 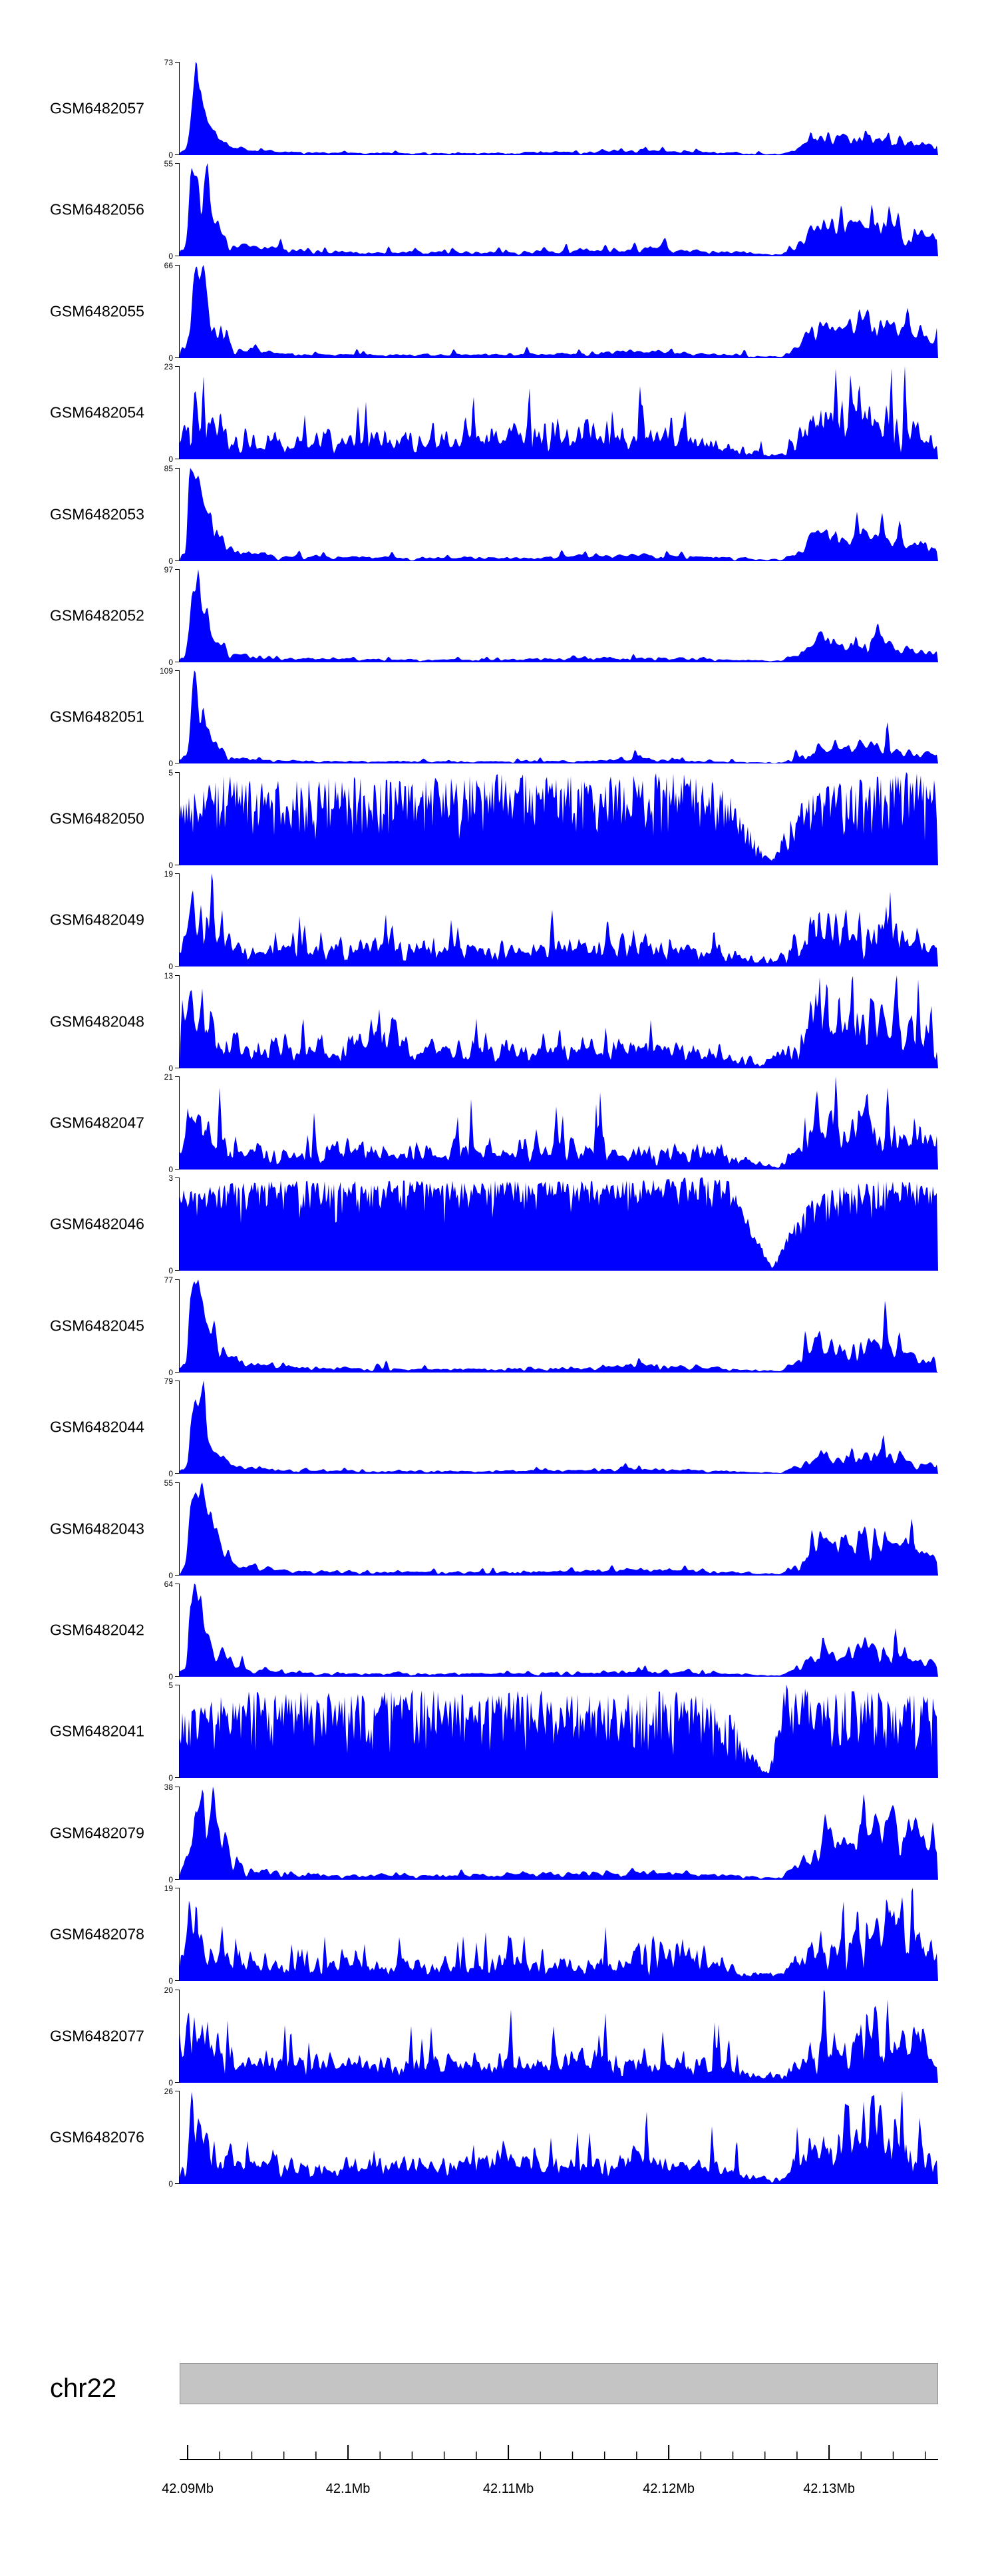 What do you see at coordinates (168, 1990) in the screenshot?
I see `y-axis-max-label: 20` at bounding box center [168, 1990].